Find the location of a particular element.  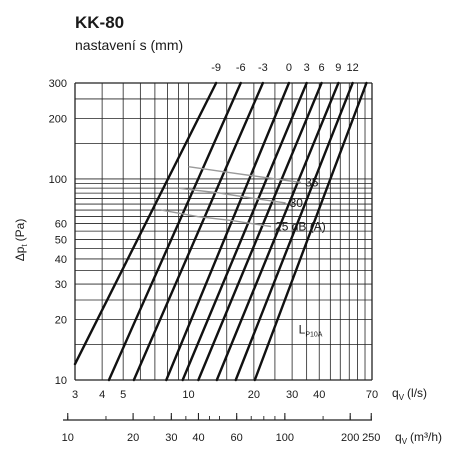

series-label: -6 is located at coordinates (241, 68).